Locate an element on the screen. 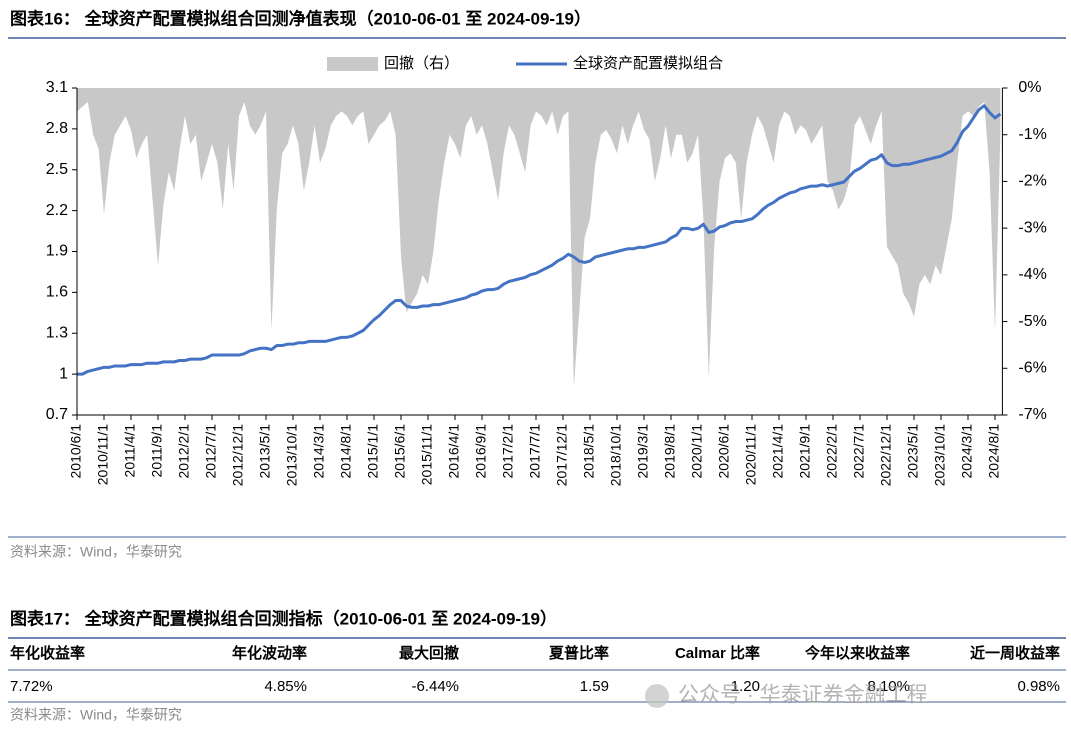 The height and width of the screenshot is (744, 1071). x-tick-label: 2021/9/1 is located at coordinates (805, 451).